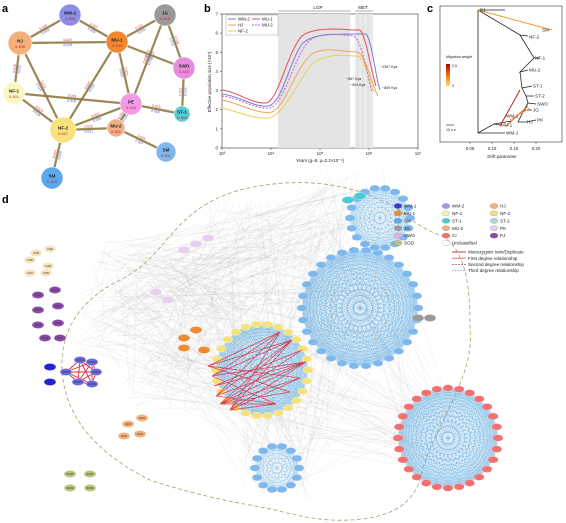 The height and width of the screenshot is (523, 566). What do you see at coordinates (55, 153) in the screenshot?
I see `edge-value-red: 0.024` at bounding box center [55, 153].